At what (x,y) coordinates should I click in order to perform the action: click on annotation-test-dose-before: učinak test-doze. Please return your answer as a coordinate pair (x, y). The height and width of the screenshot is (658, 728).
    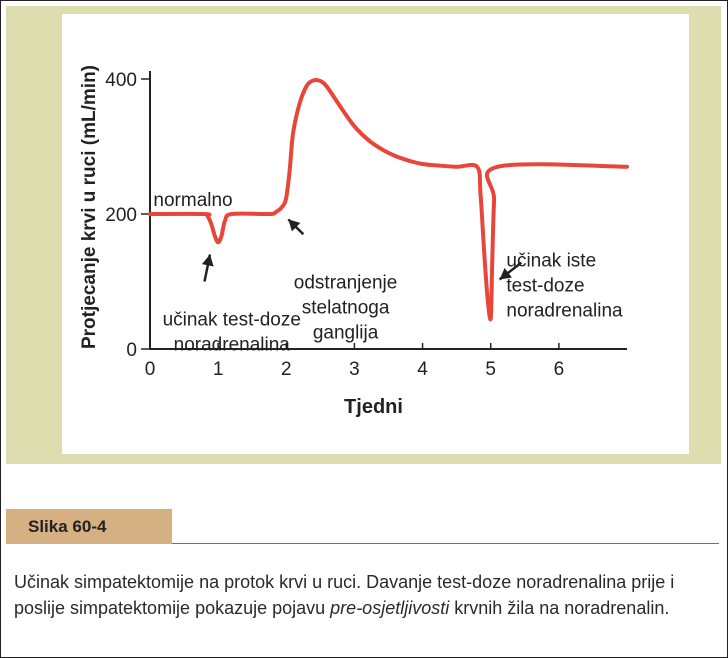
    Looking at the image, I should click on (232, 319).